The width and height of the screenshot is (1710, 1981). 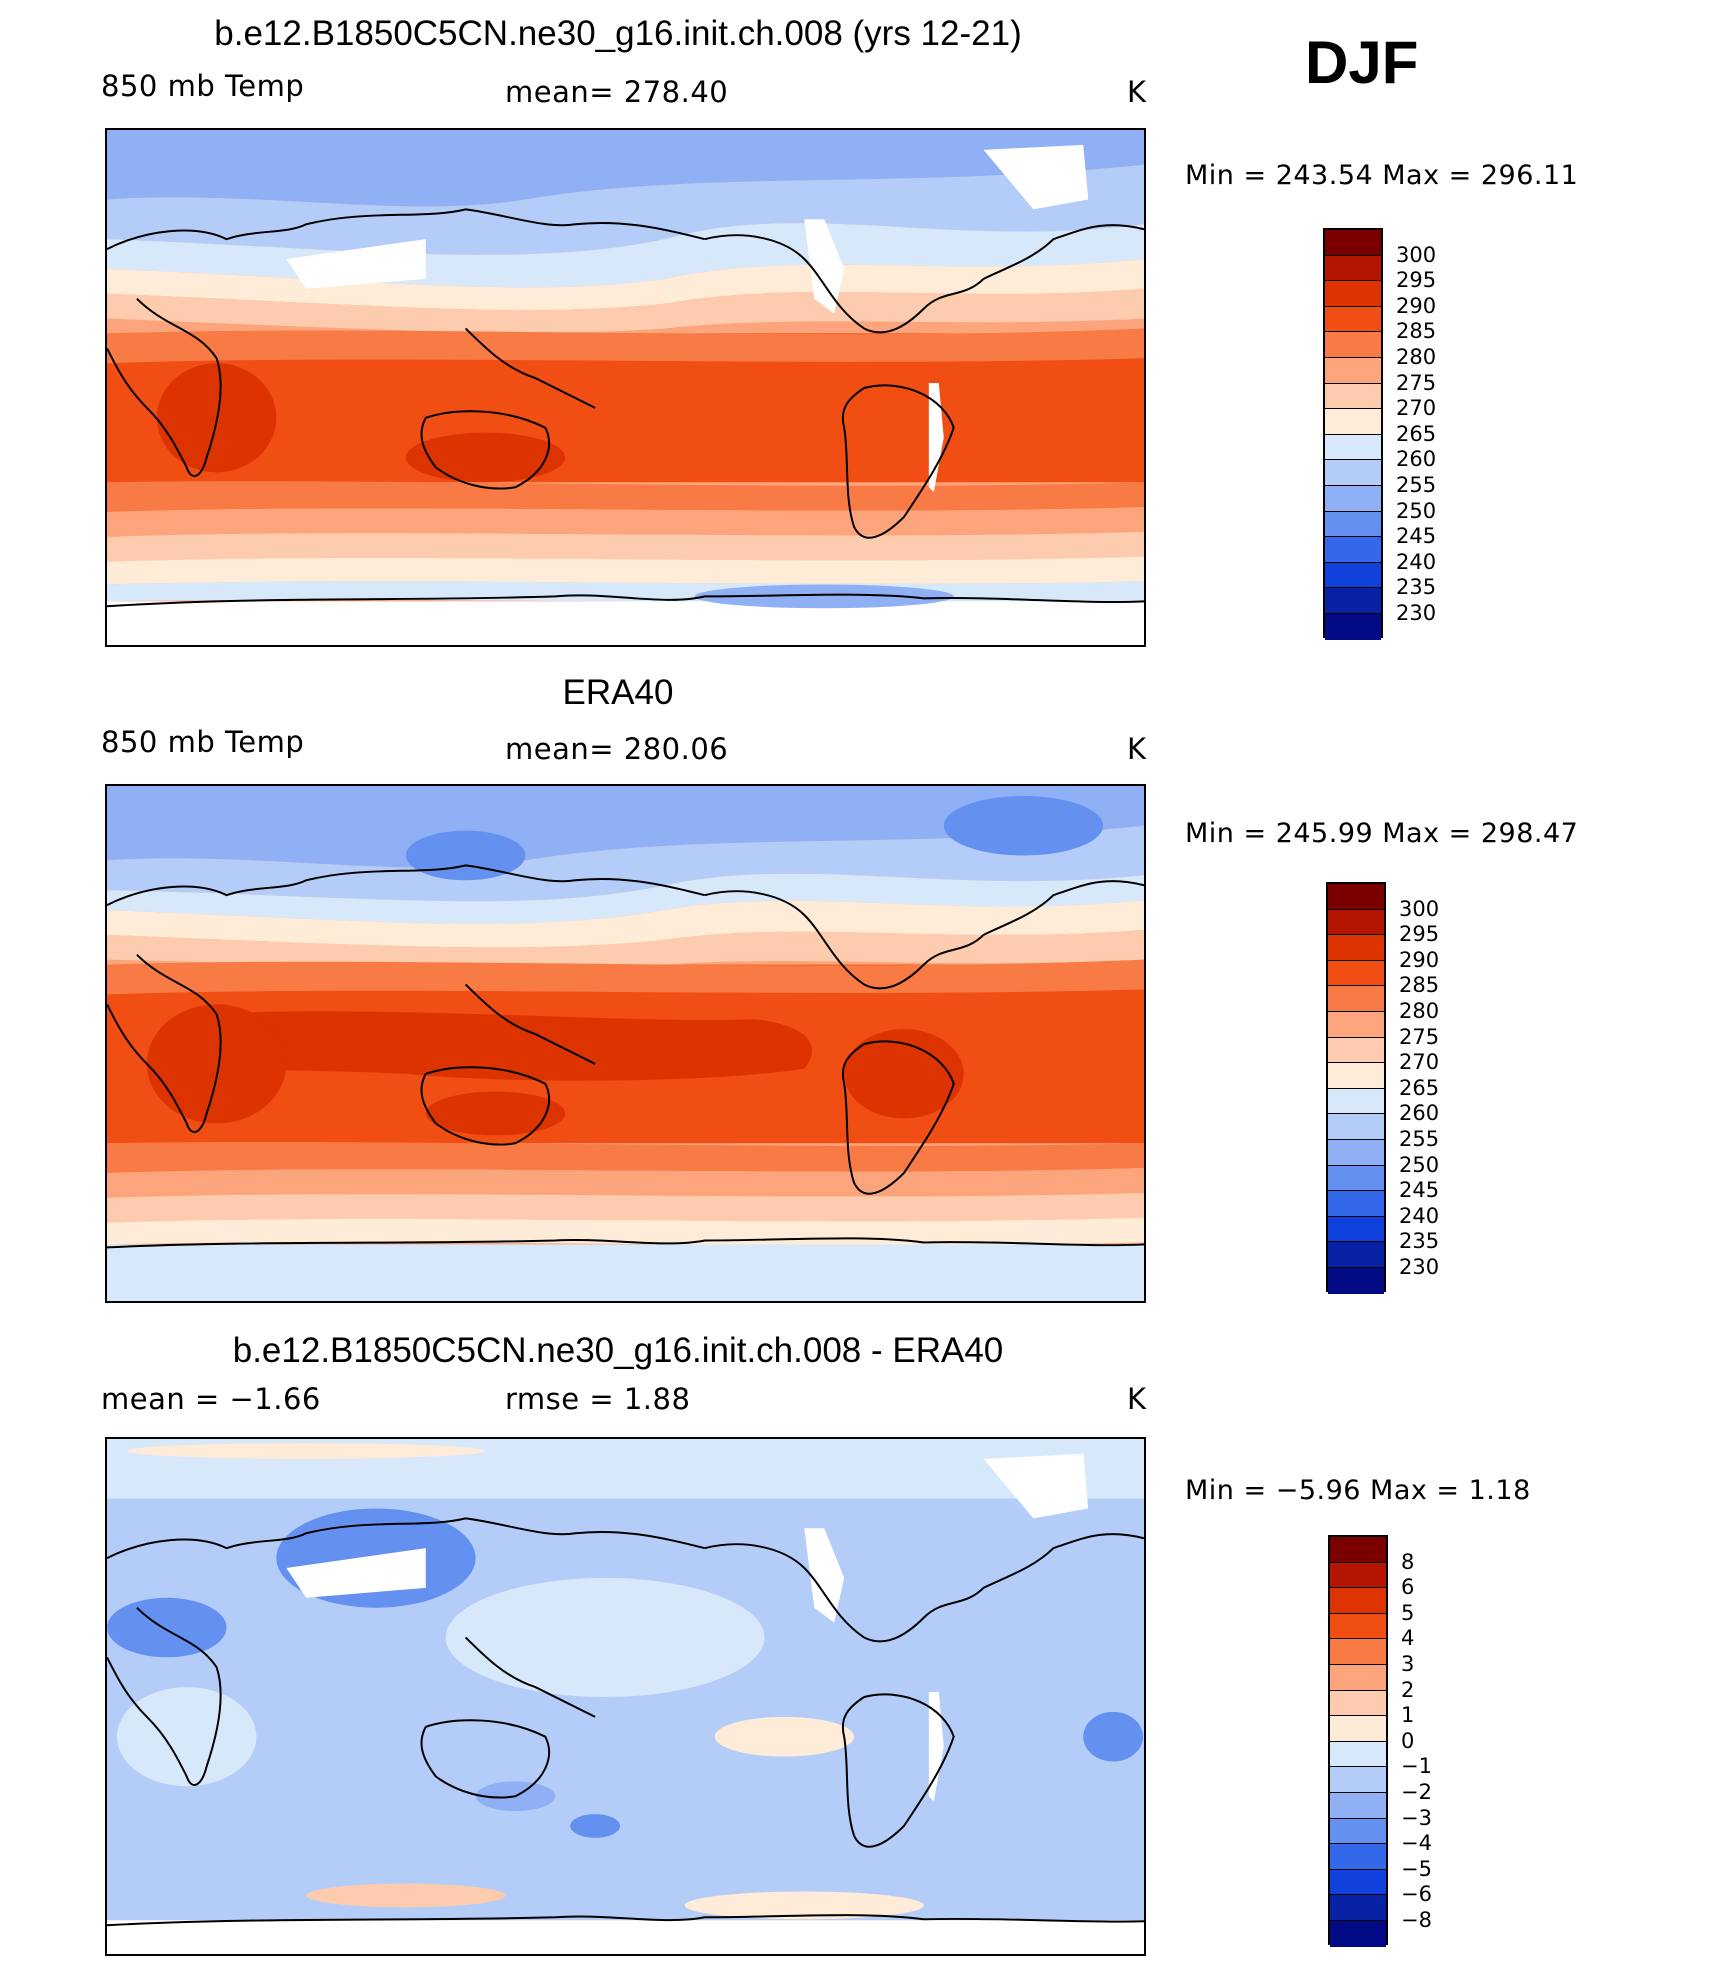 What do you see at coordinates (1419, 1113) in the screenshot?
I see `colorbar-tick-label: 260` at bounding box center [1419, 1113].